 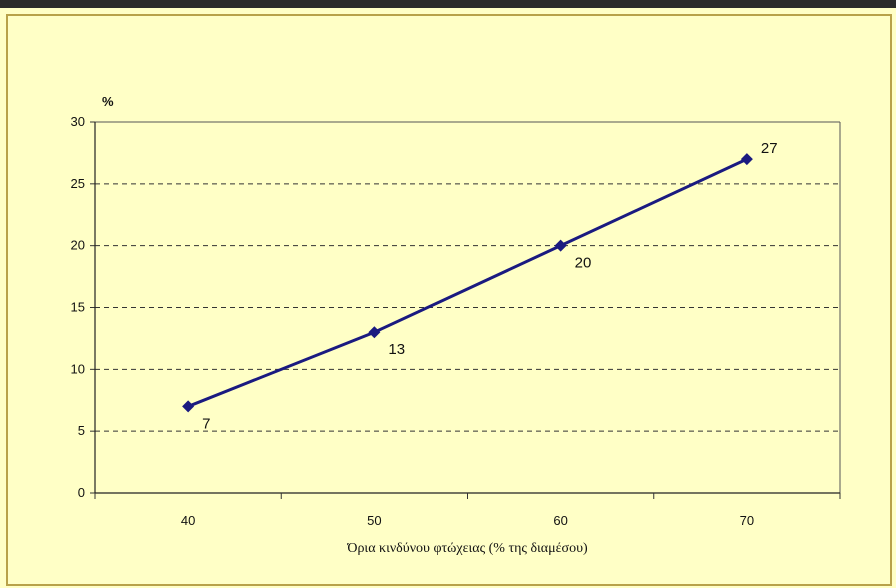 I want to click on y-tick-label-20: 20, so click(x=78, y=245).